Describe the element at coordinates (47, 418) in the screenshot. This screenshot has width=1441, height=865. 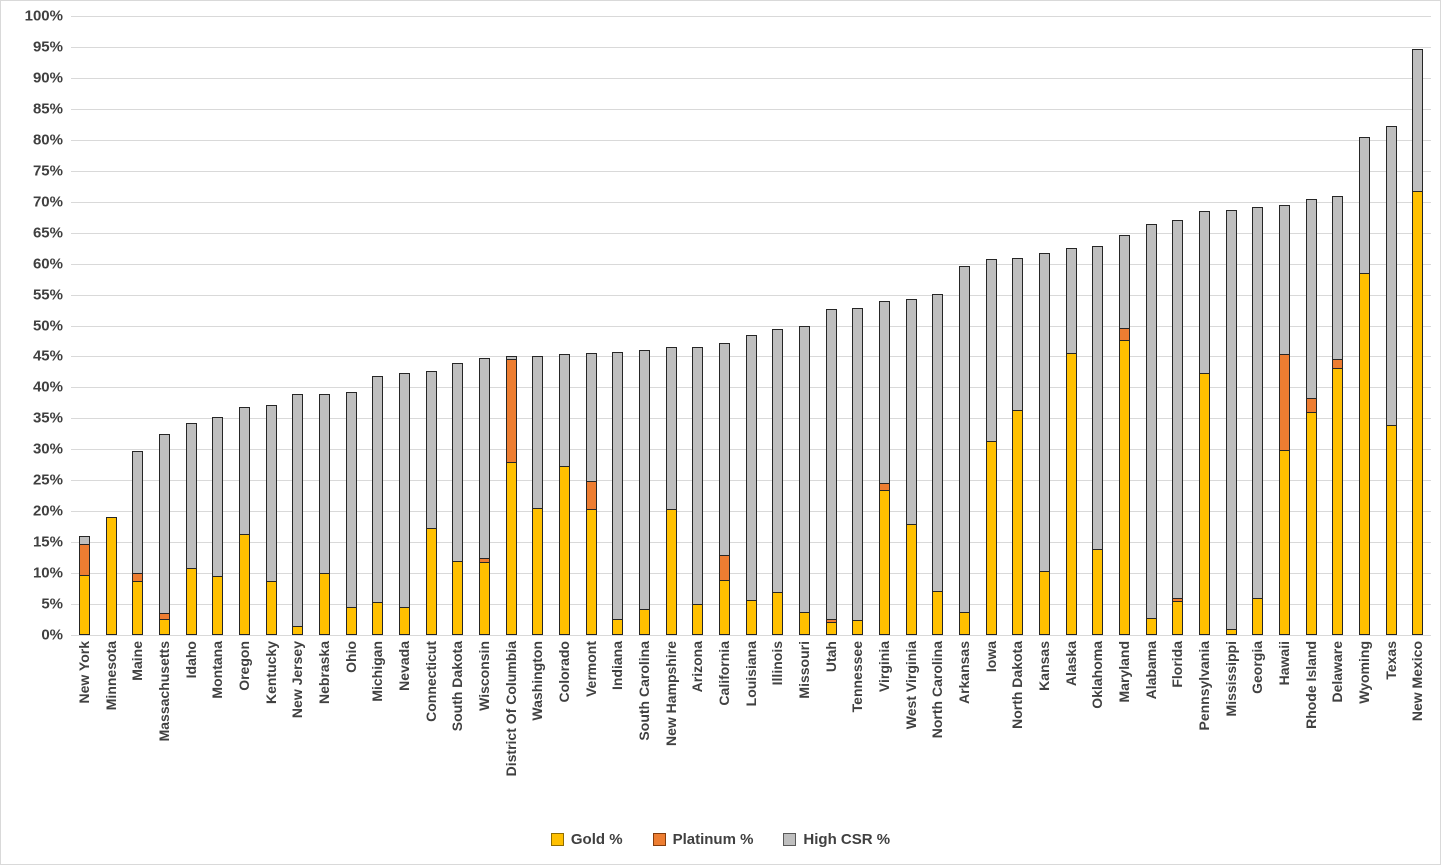
I see `y-axis-tick-label: 35%` at that location.